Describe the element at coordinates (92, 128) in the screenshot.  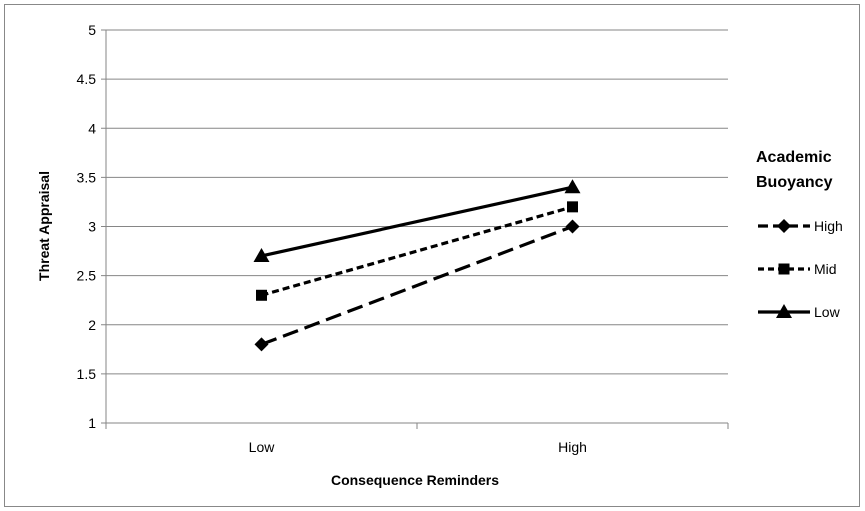
I see `y-tick-label: 4` at that location.